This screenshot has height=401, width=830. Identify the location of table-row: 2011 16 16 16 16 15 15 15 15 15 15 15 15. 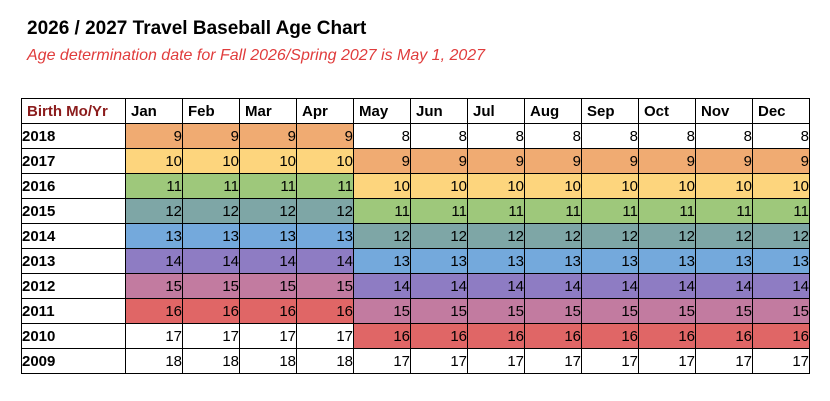
(415, 311).